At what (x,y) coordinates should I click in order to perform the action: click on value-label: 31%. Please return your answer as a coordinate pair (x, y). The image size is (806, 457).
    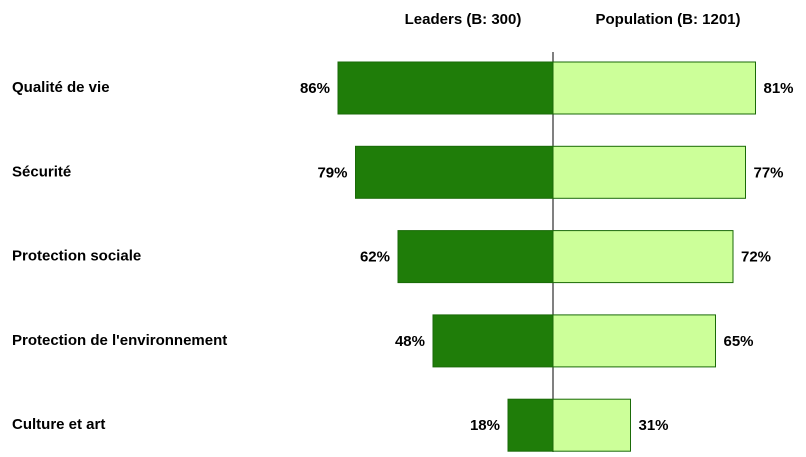
    Looking at the image, I should click on (654, 425).